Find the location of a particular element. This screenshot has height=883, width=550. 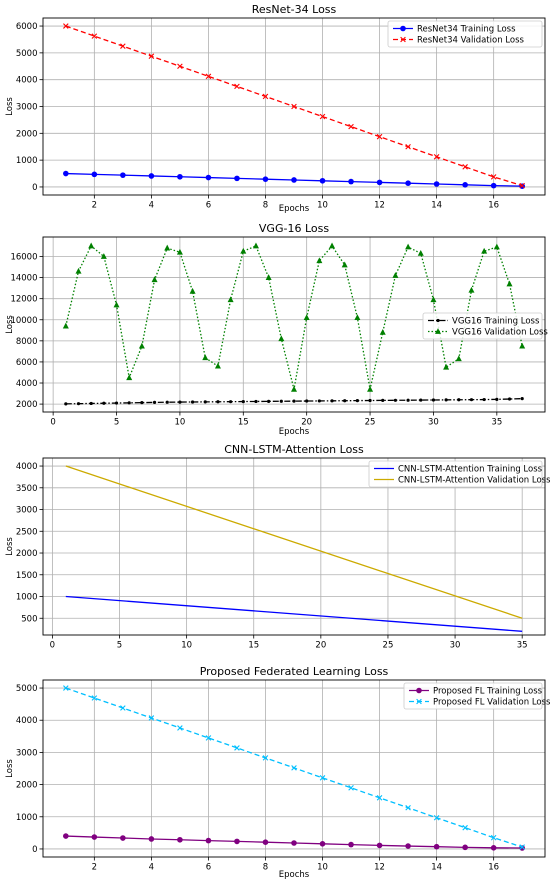

y-tick-label: 4000 is located at coordinates (27, 467).